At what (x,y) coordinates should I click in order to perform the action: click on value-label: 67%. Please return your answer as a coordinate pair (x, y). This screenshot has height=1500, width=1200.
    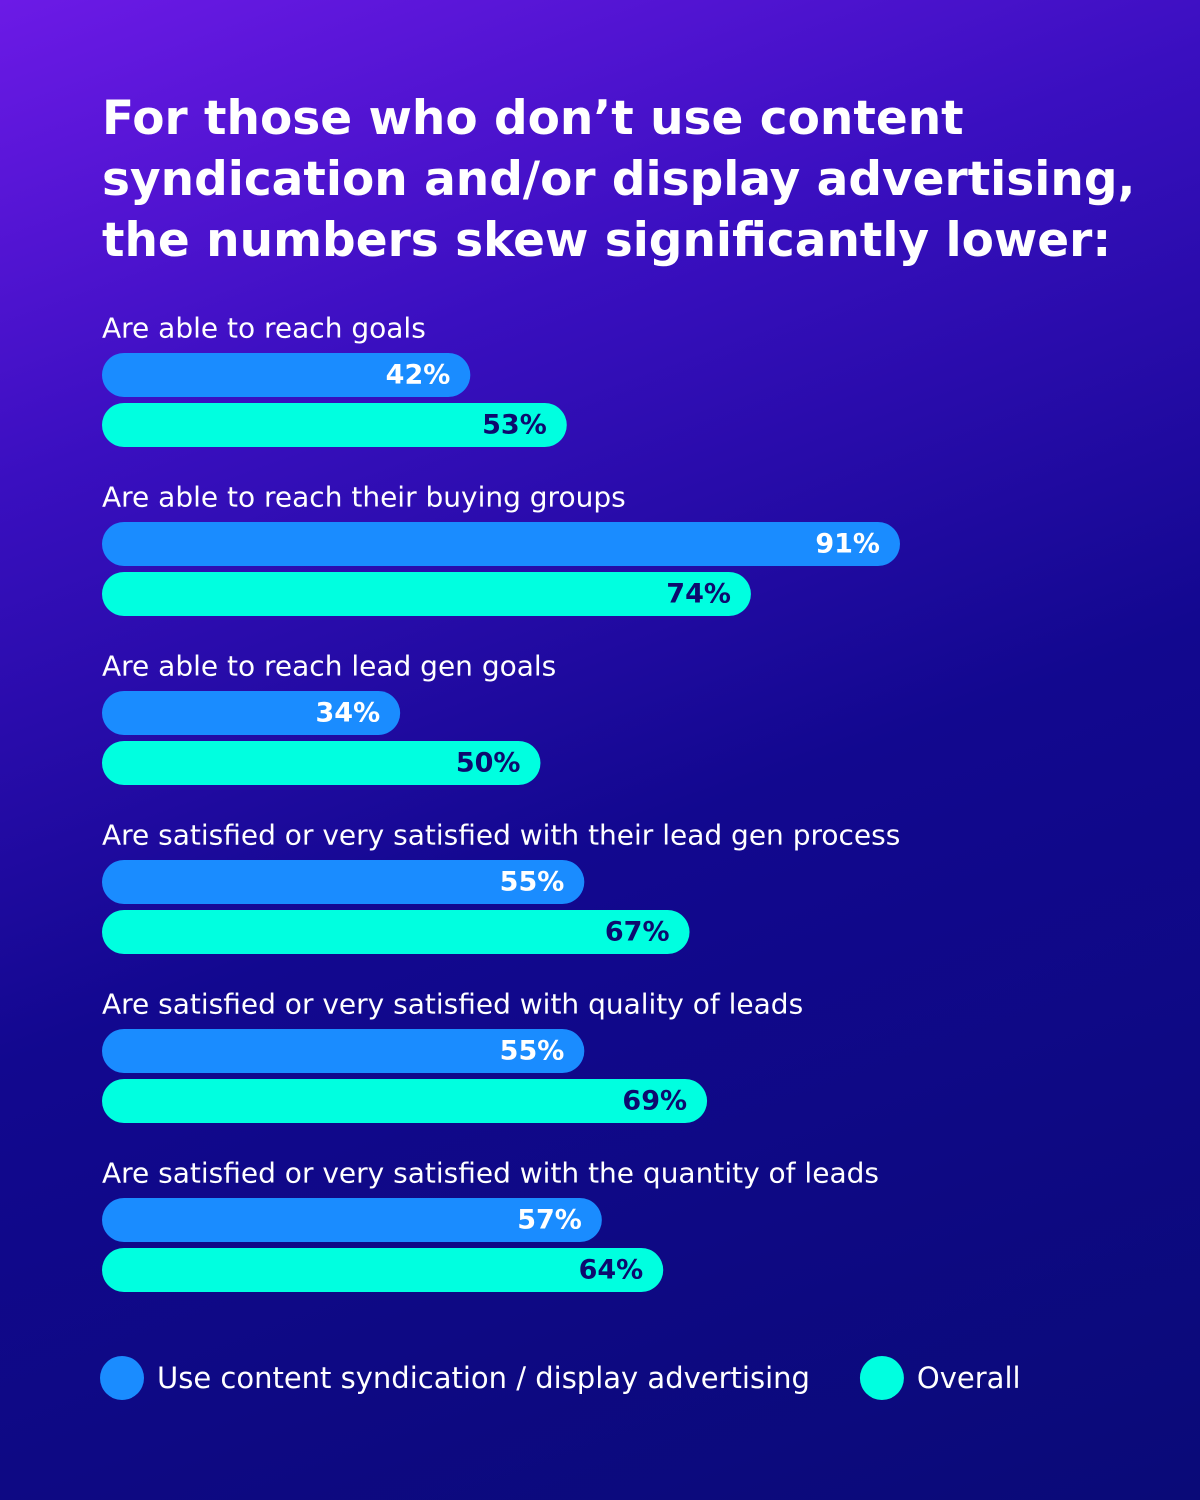
    Looking at the image, I should click on (637, 932).